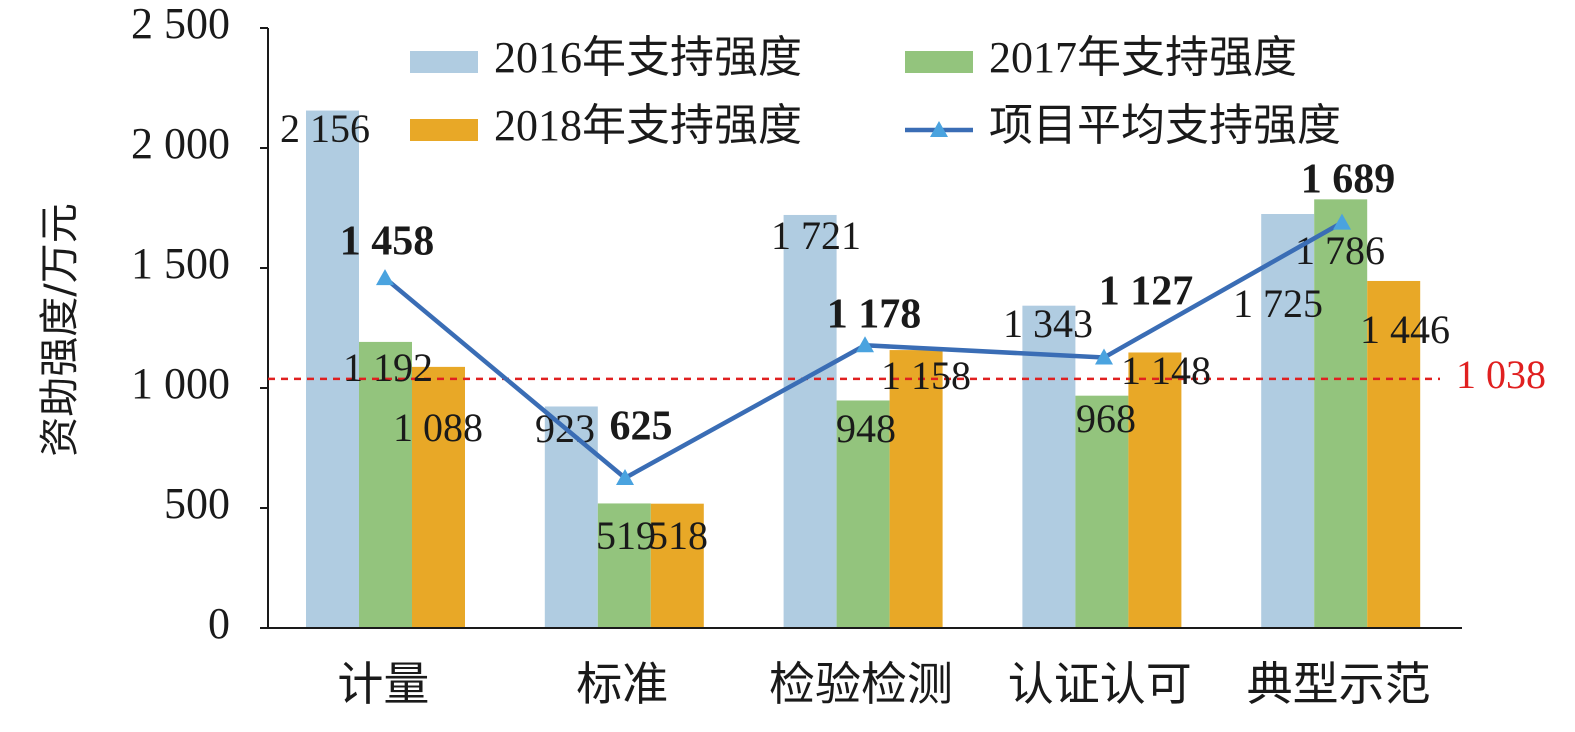 This screenshot has height=732, width=1575. What do you see at coordinates (388, 367) in the screenshot?
I see `bar-data-label: 1 192` at bounding box center [388, 367].